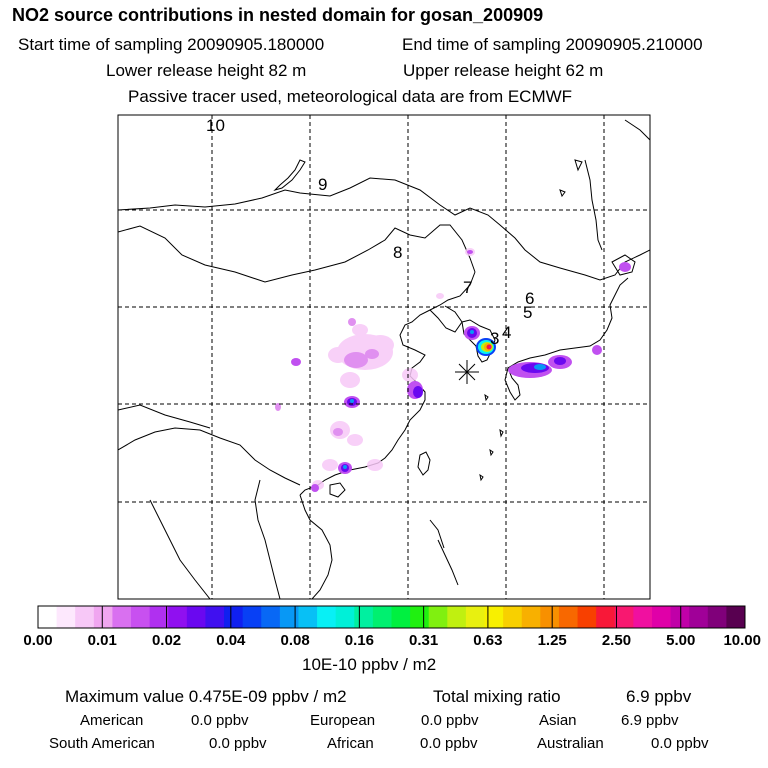 Image resolution: width=768 pixels, height=768 pixels. I want to click on max-value-label: Maximum value 0.475E-09 ppbv / m2, so click(206, 696).